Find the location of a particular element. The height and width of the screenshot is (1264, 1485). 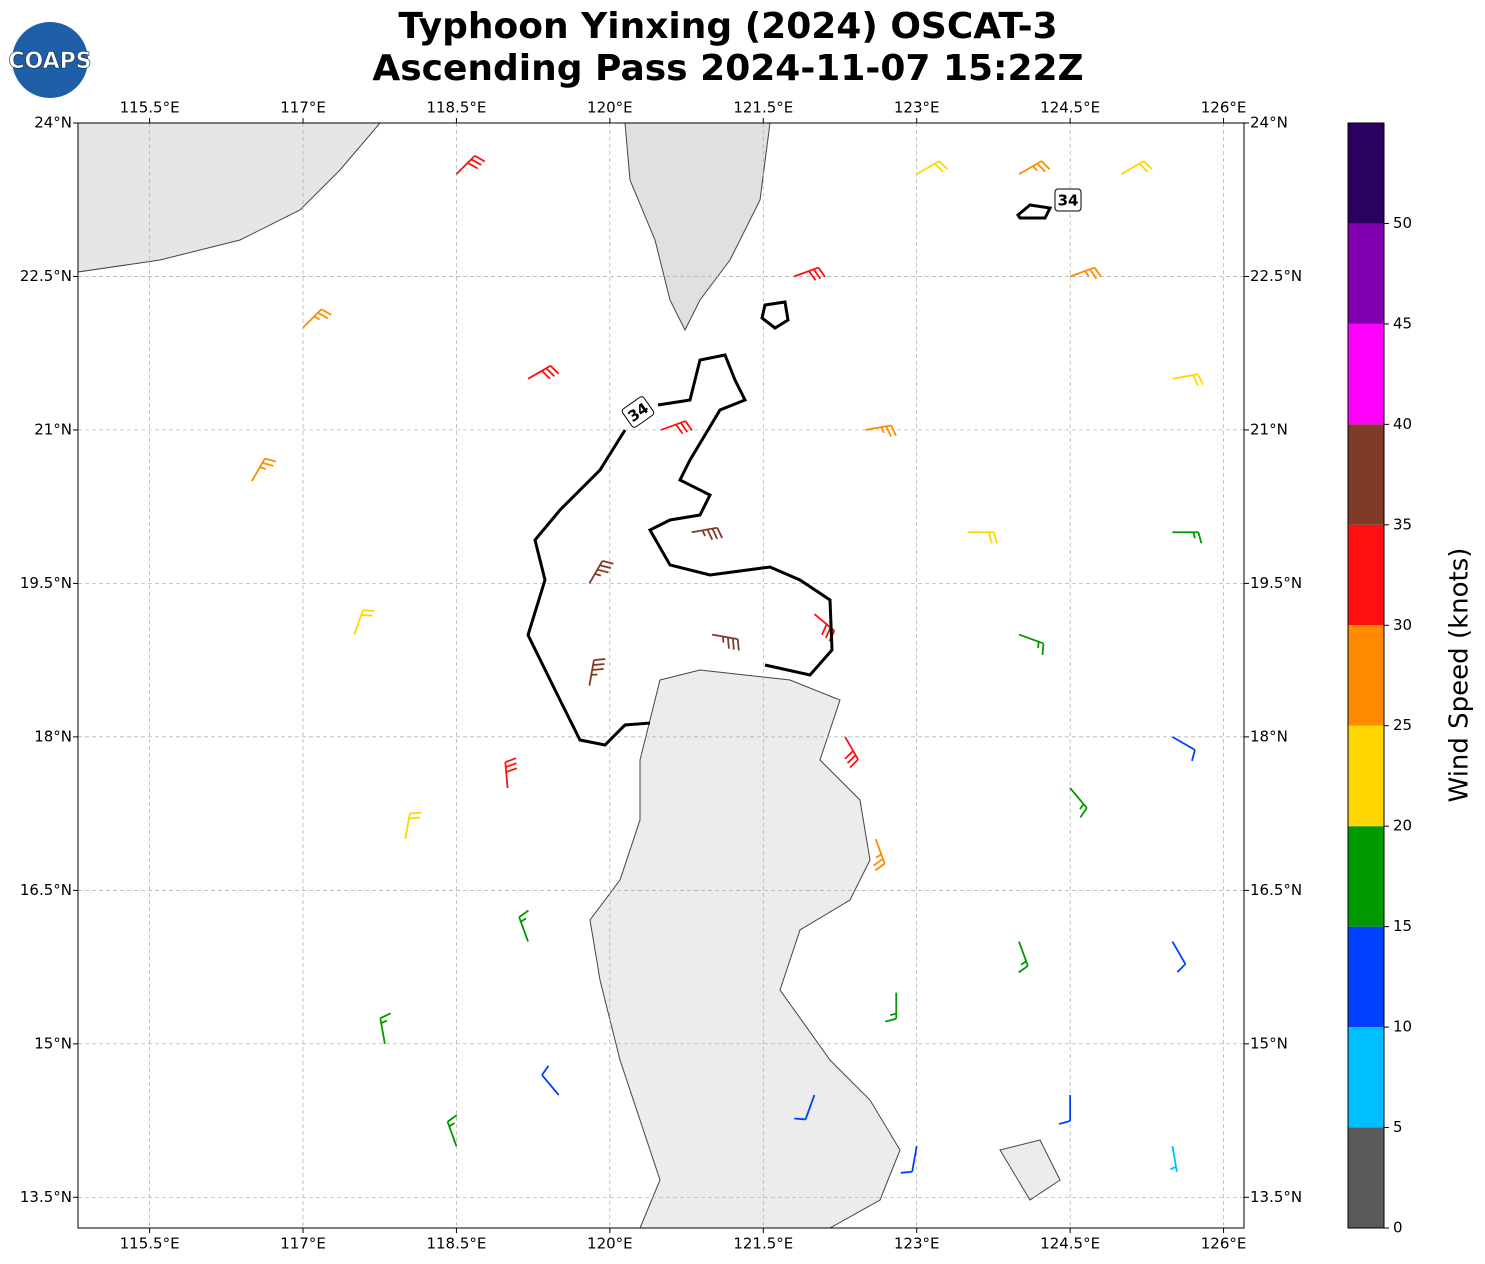

title-line-2: Ascending Pass 2024-11-07 15:22Z is located at coordinates (727, 68).